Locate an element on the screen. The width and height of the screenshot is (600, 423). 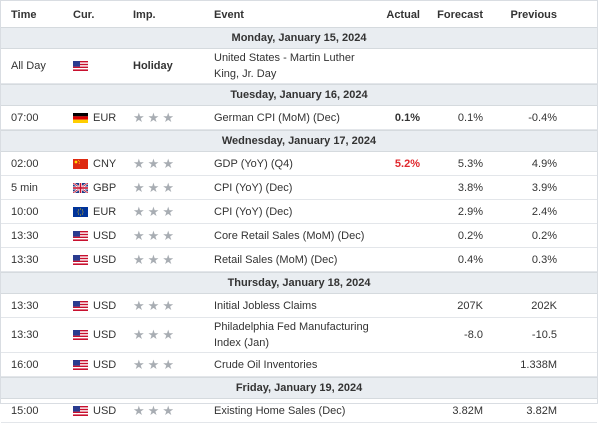
event-previous: 4.9% is located at coordinates (544, 163).